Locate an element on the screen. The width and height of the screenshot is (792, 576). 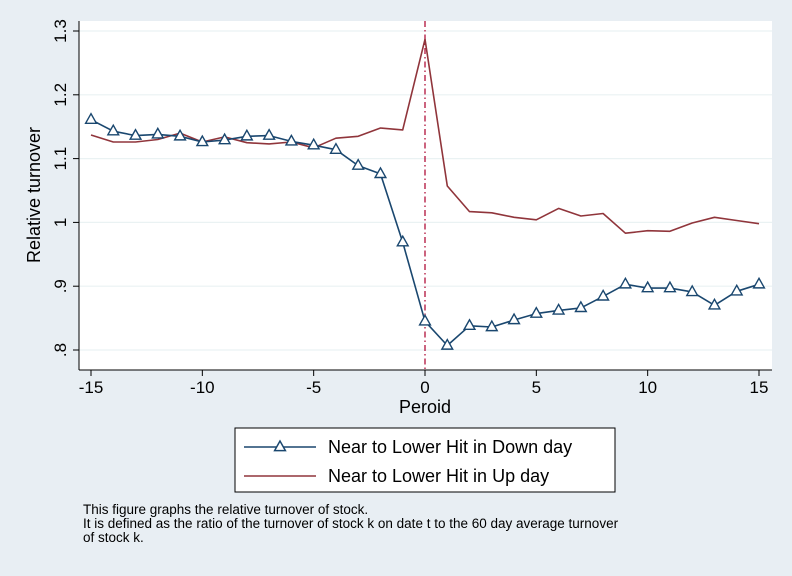
legend-label-up-day: Near to Lower Hit in Up day is located at coordinates (438, 476).